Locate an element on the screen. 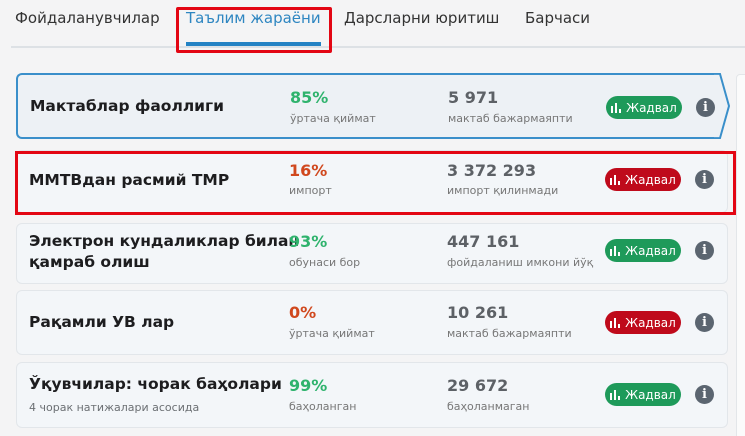 The width and height of the screenshot is (745, 436). count-value: 29 672 is located at coordinates (478, 385).